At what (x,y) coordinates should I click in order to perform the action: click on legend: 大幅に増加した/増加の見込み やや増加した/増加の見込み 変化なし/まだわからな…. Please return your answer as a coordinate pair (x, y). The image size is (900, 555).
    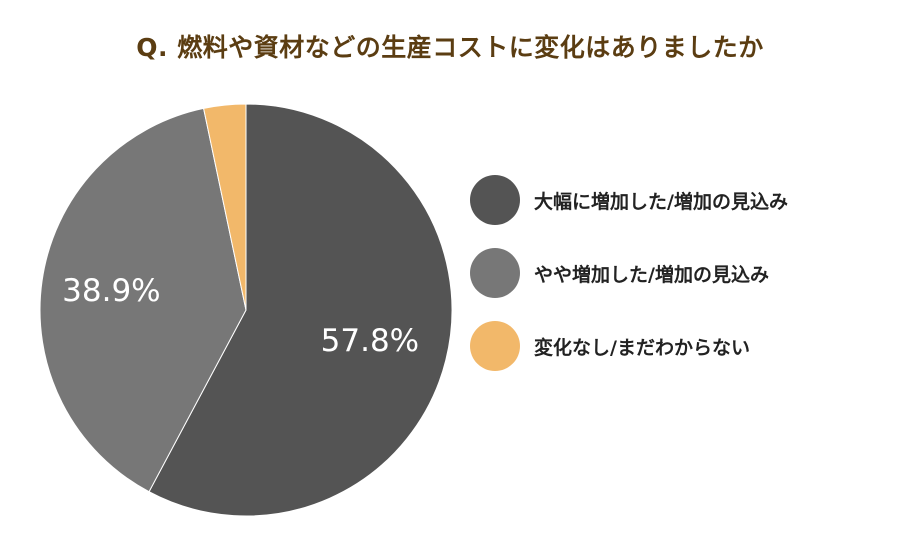
    Looking at the image, I should click on (629, 284).